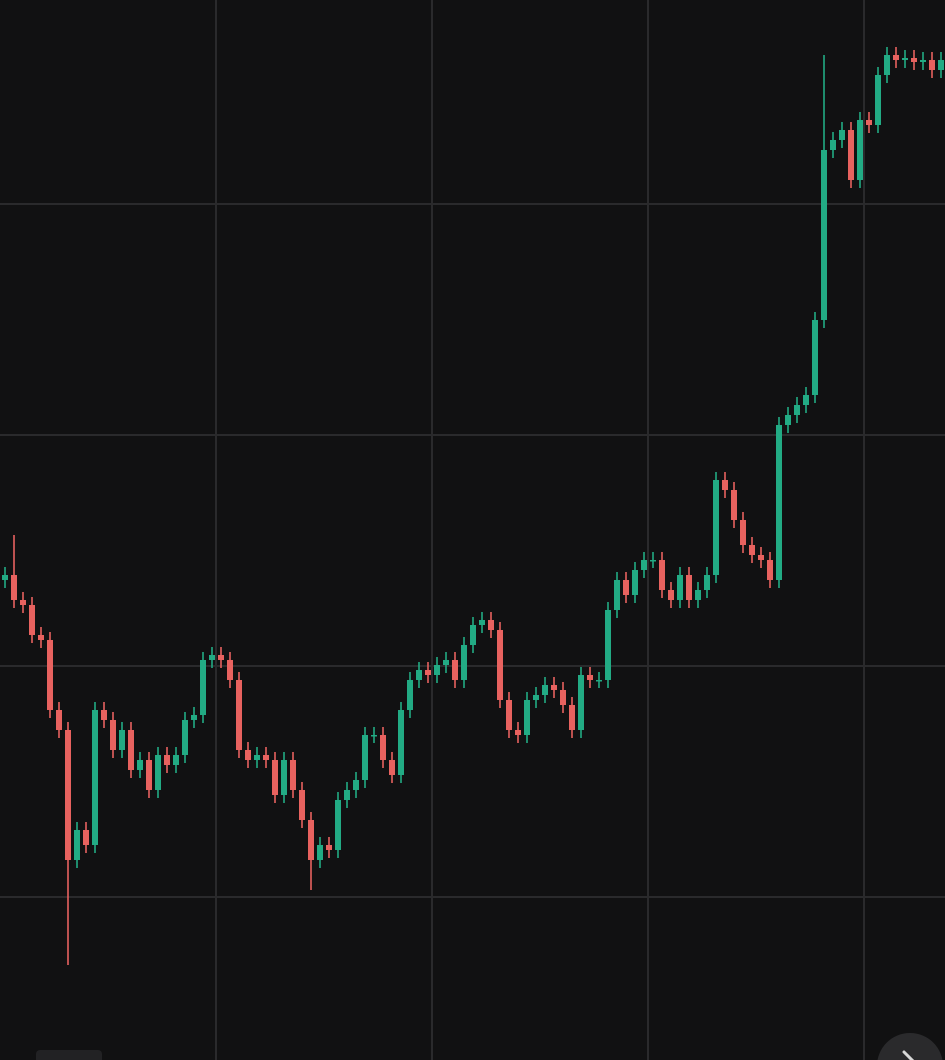 The image size is (945, 1060). Describe the element at coordinates (69, 1055) in the screenshot. I see `toolbar-tab` at that location.